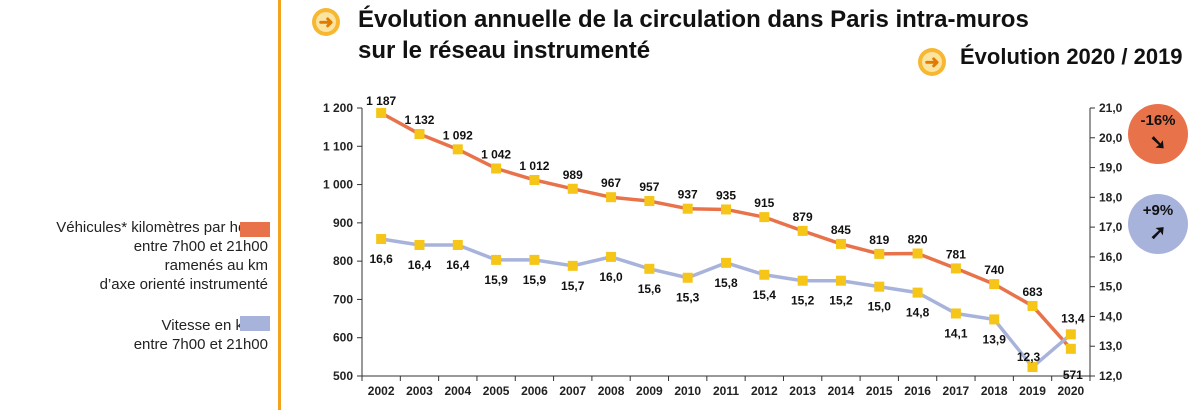 The height and width of the screenshot is (410, 1200). Describe the element at coordinates (1111, 138) in the screenshot. I see `y-tick-label-right: 20,0` at that location.